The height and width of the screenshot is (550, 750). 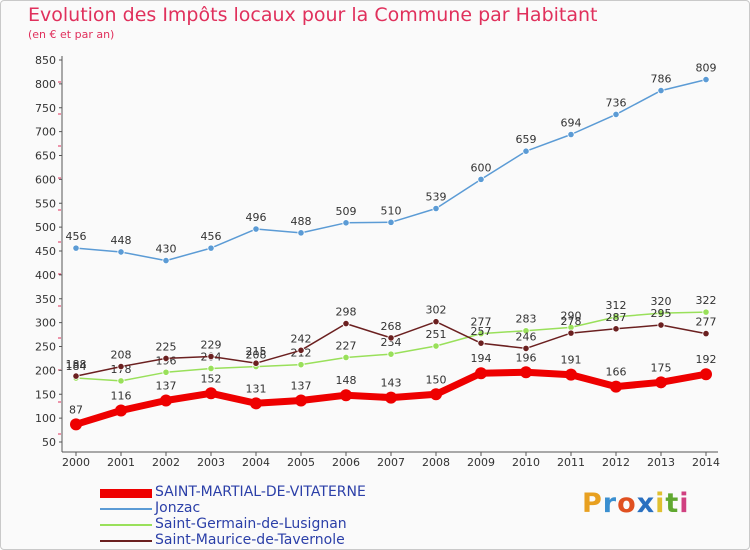 I want to click on y-tick-label: 600, so click(x=45, y=179).